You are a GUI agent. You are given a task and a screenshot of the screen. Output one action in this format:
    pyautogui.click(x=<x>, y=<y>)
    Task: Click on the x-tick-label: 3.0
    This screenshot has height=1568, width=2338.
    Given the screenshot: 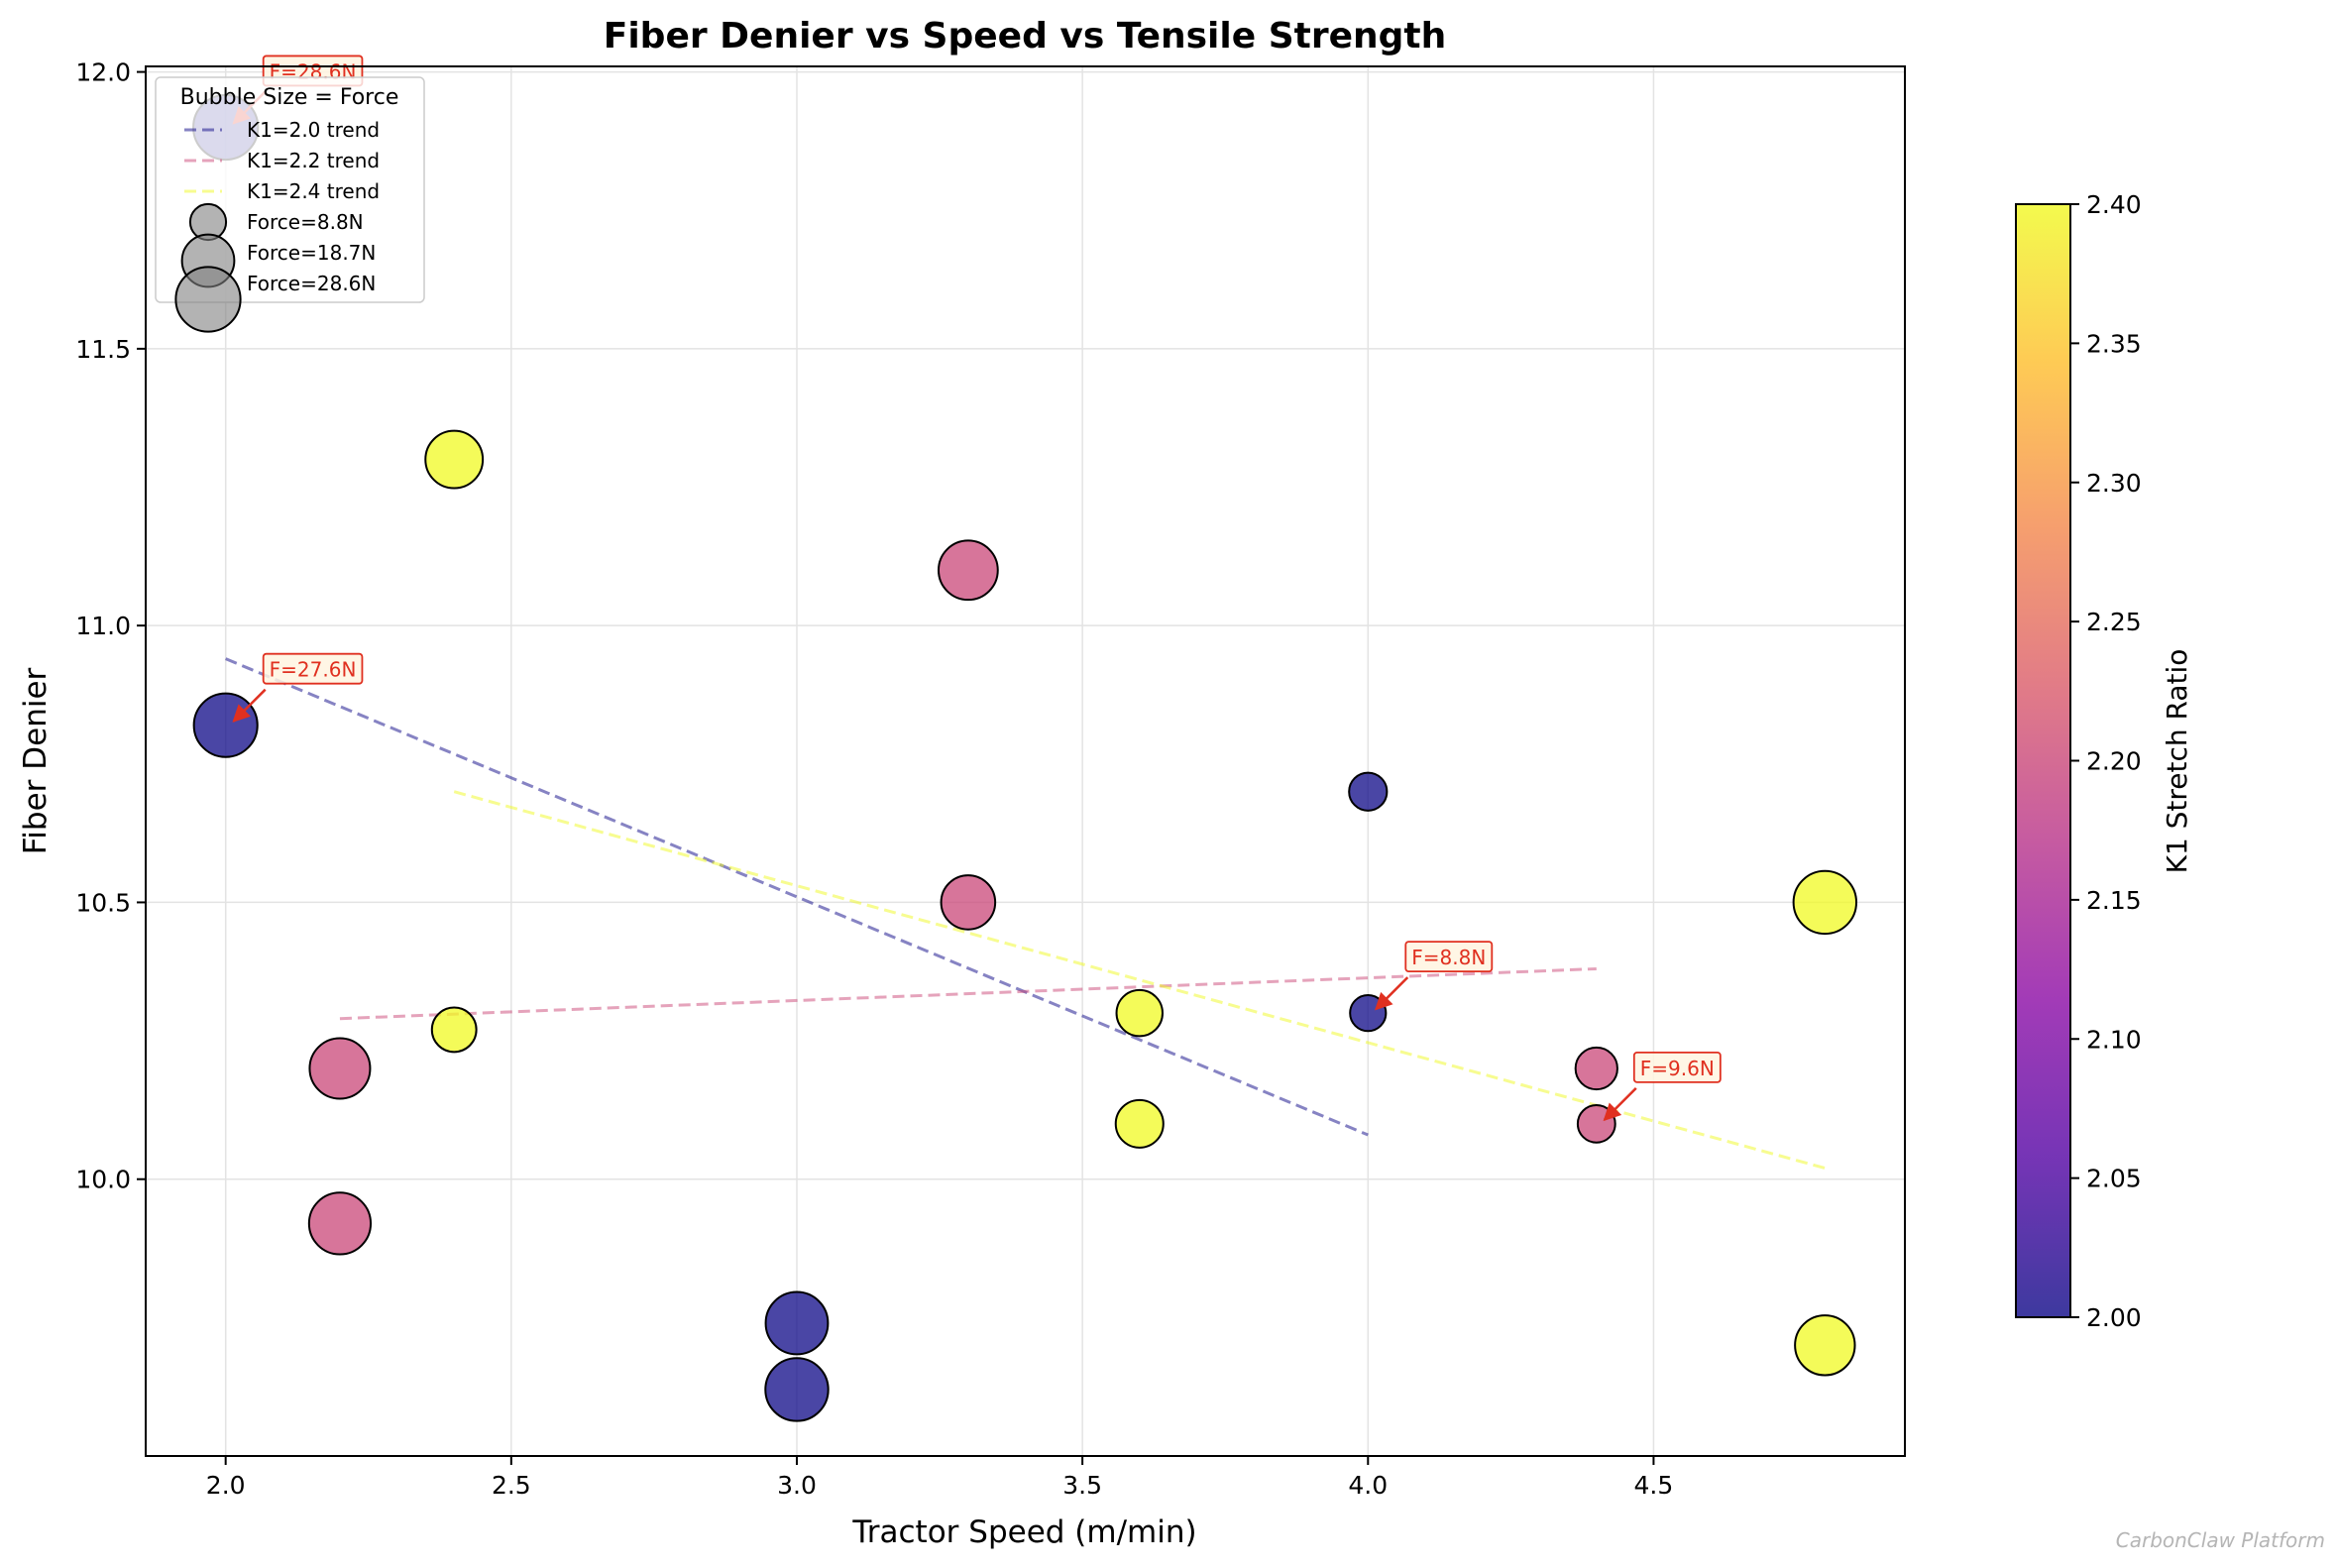 What is the action you would take?
    pyautogui.click(x=797, y=1485)
    